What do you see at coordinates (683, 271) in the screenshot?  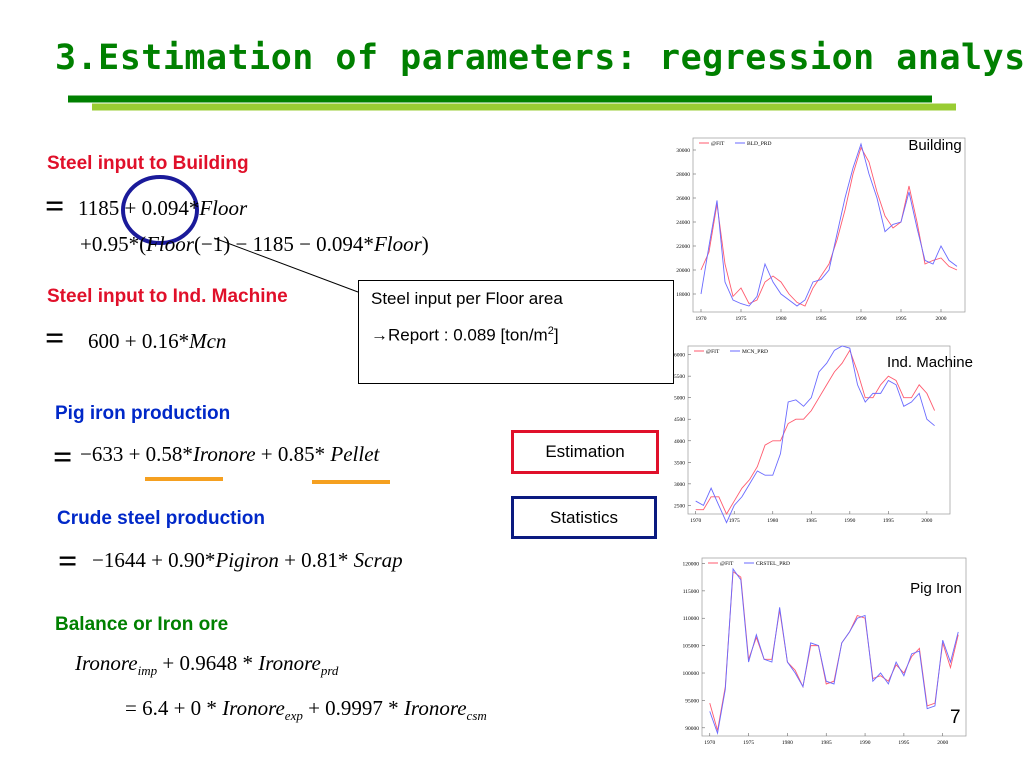 I see `y-tick-label: 20000` at bounding box center [683, 271].